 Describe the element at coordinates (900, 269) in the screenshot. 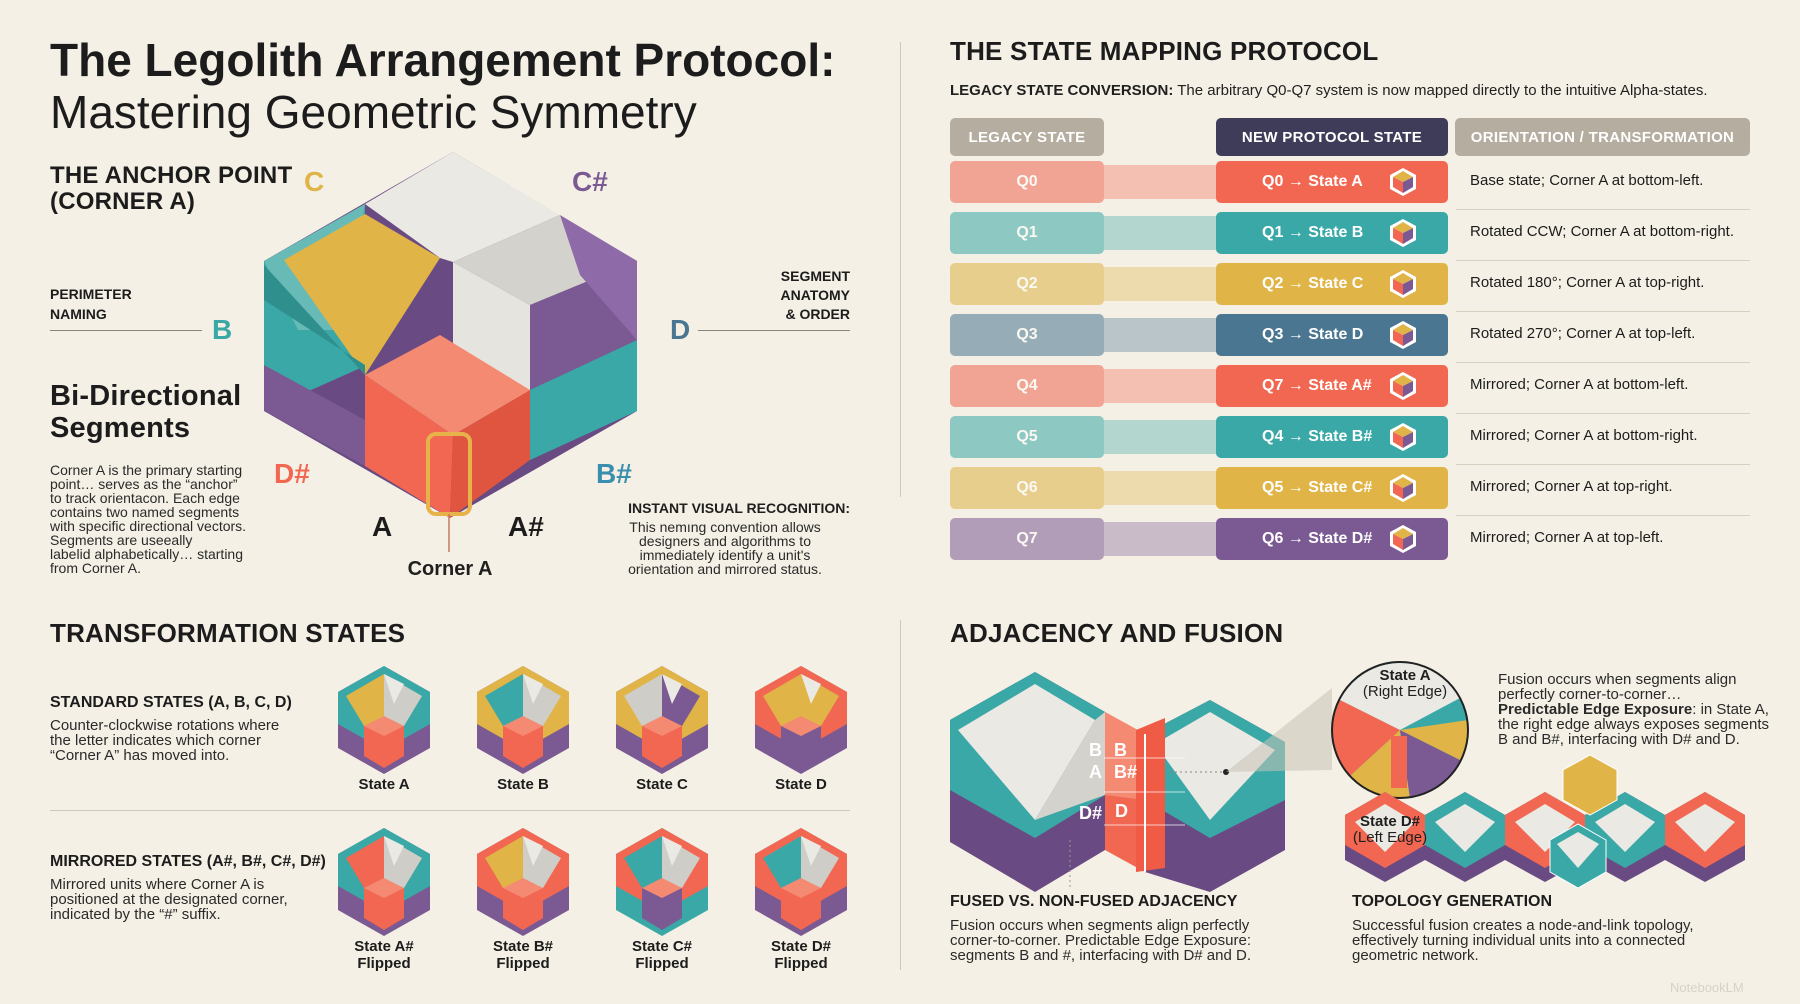

I see `divider-vertical-top` at that location.